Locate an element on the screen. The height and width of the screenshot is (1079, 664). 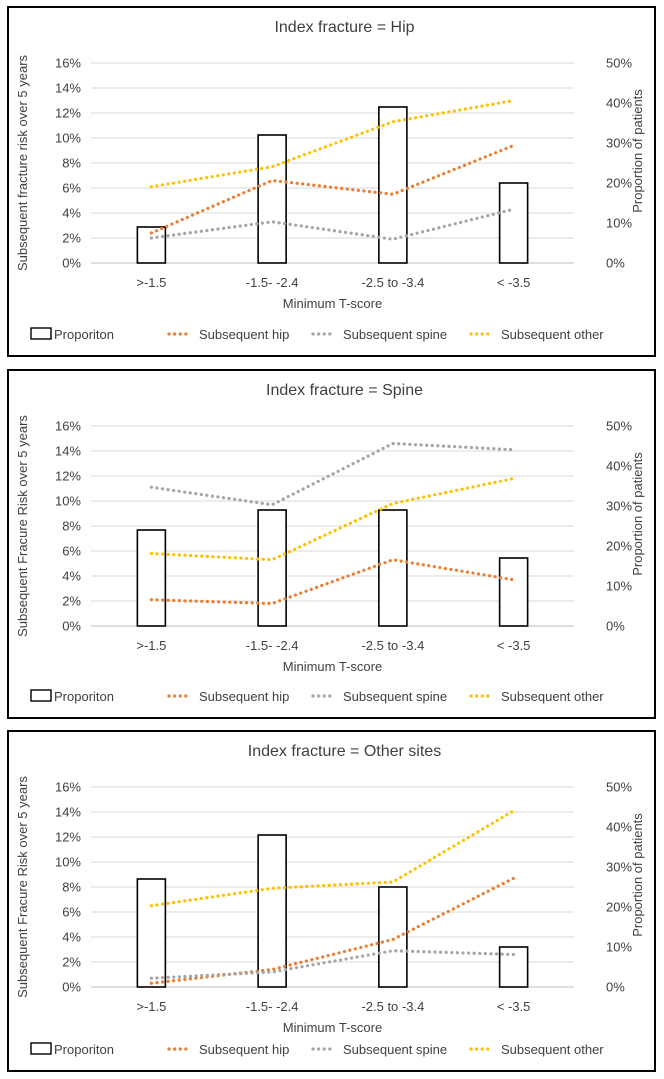
chart-title: Index fracture = Hip is located at coordinates (344, 27).